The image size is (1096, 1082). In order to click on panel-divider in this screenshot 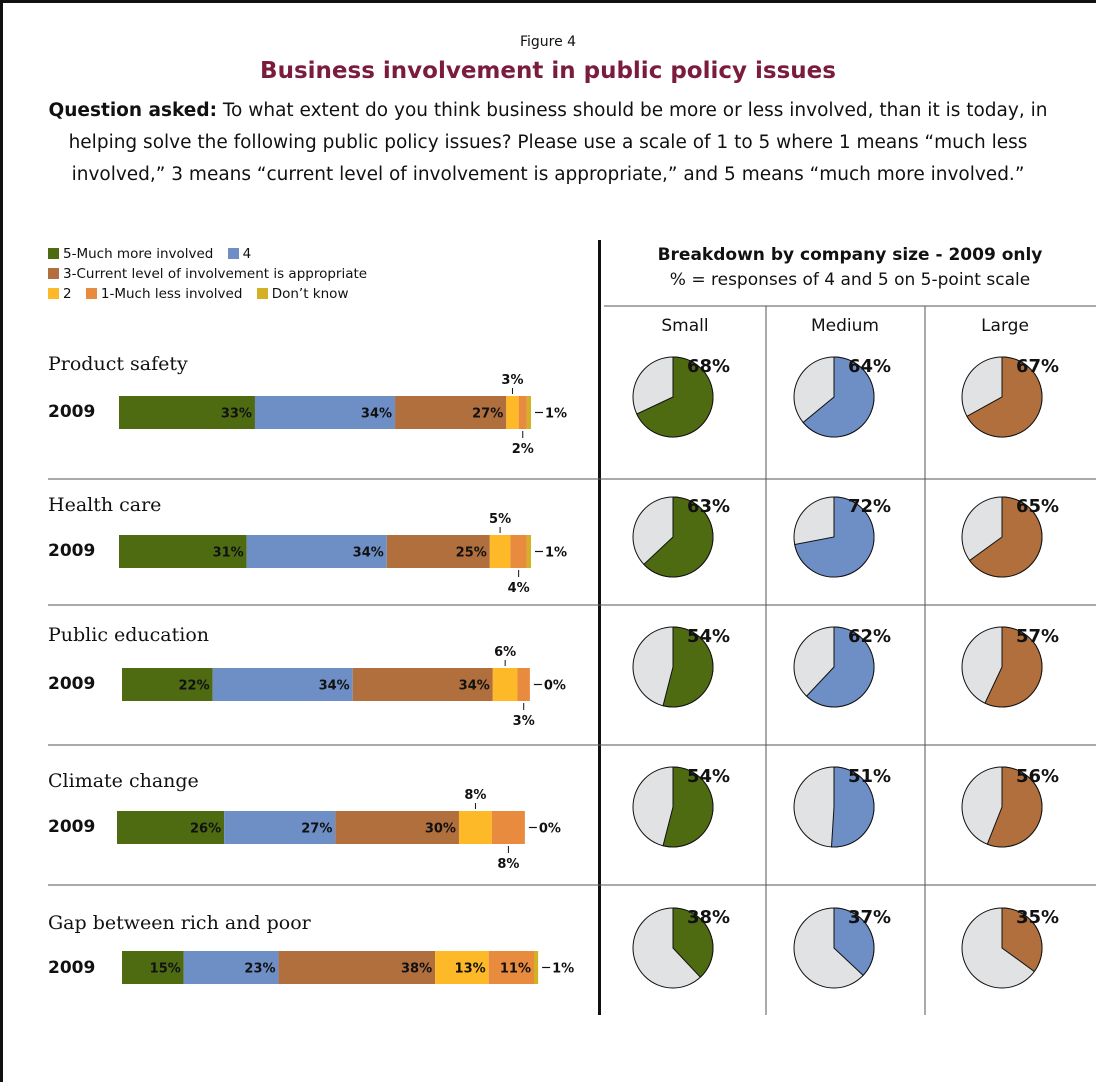, I will do `click(599, 627)`.